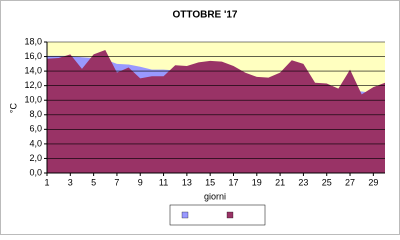 This screenshot has width=400, height=240. I want to click on chart-title: OTTOBRE '17, so click(205, 15).